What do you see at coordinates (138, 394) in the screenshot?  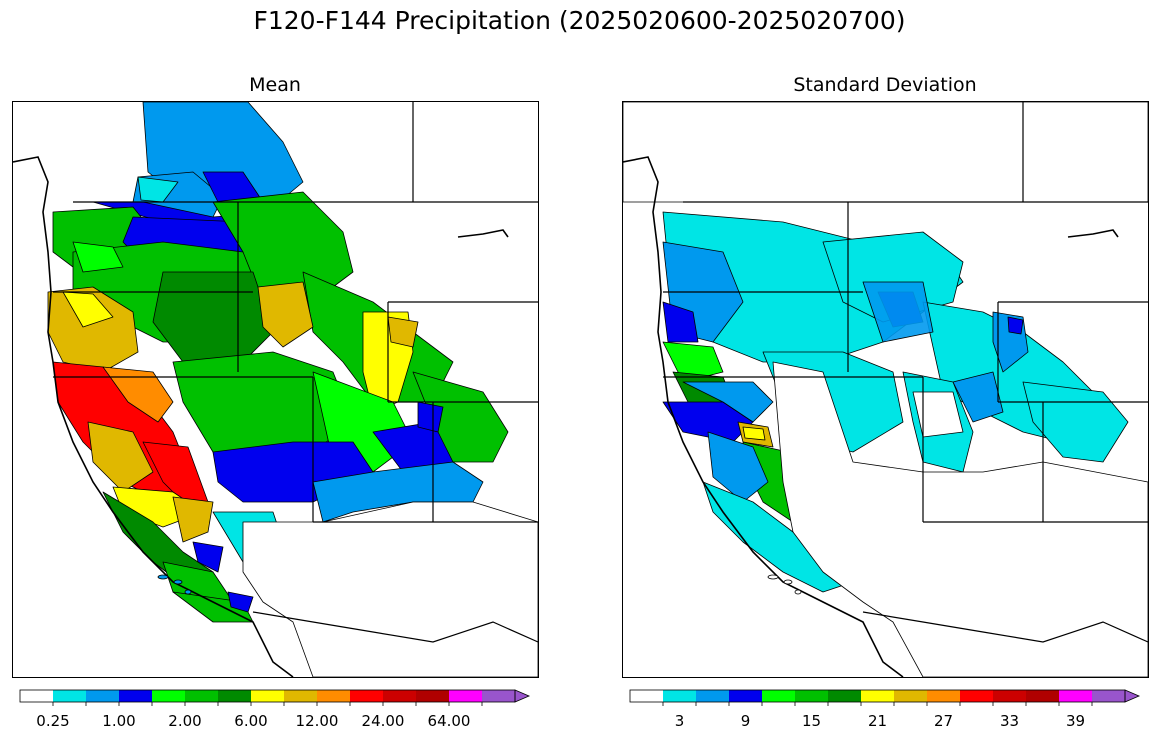 I see `region-ncal-orange` at bounding box center [138, 394].